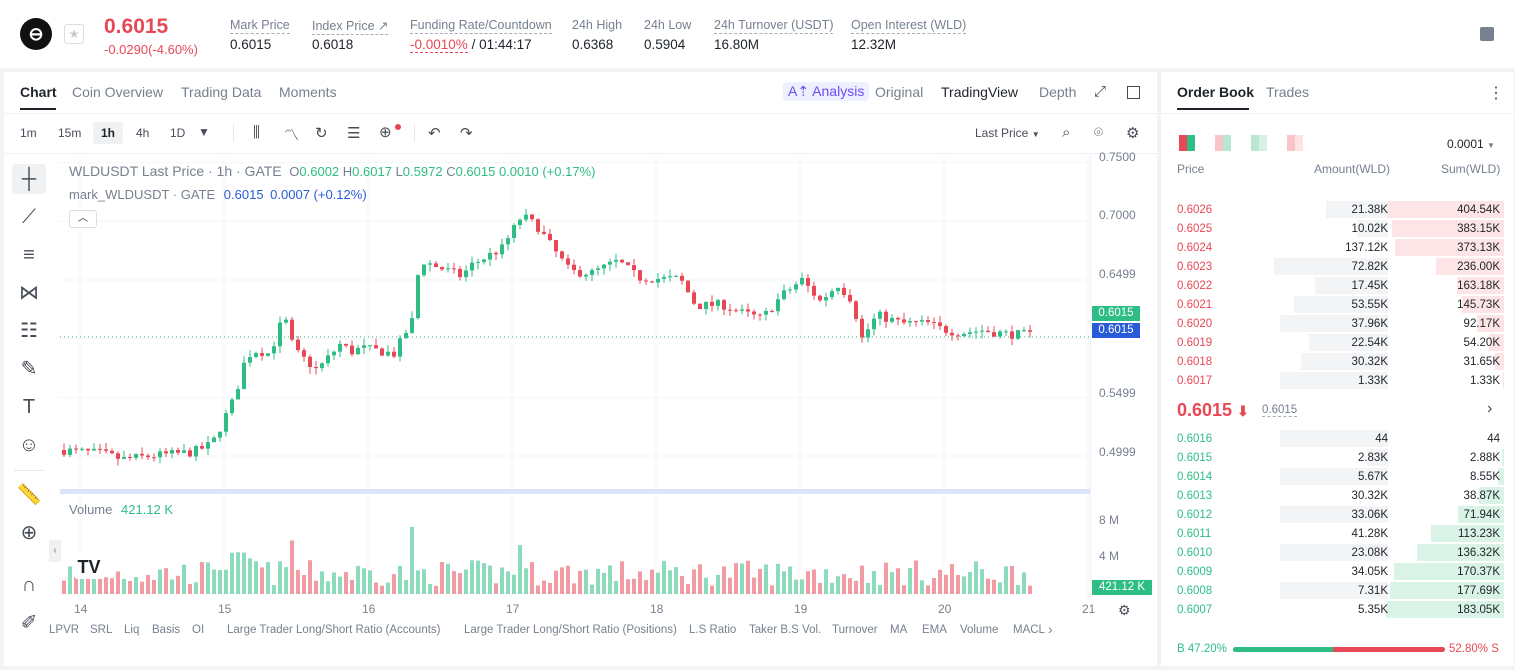  What do you see at coordinates (909, 26) in the screenshot?
I see `open-interest-label: Open Interest (WLD)` at bounding box center [909, 26].